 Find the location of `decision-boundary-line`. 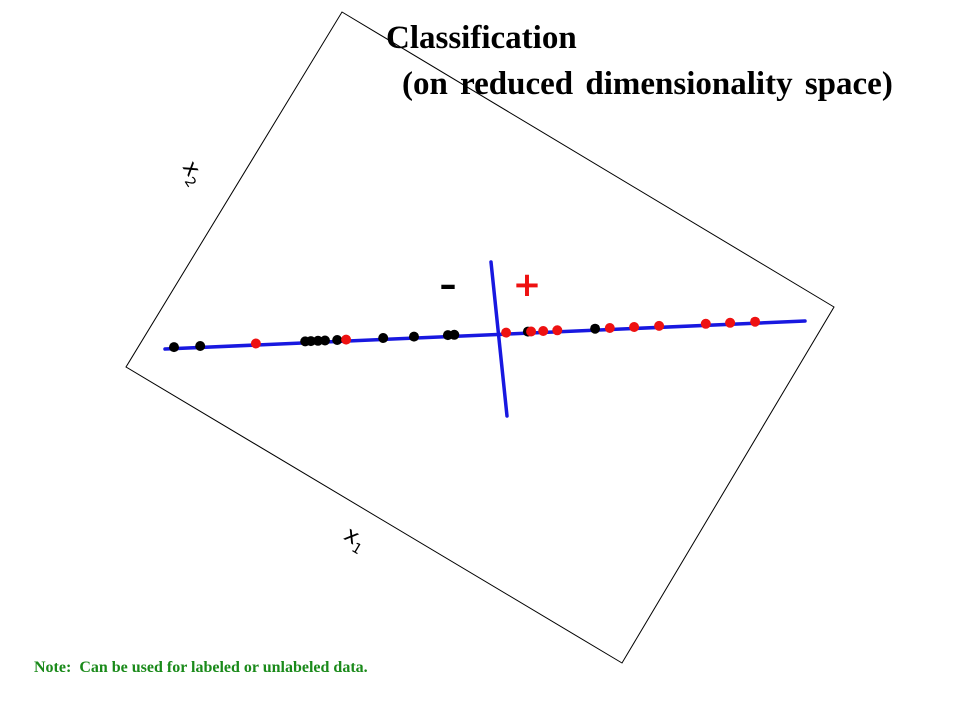

decision-boundary-line is located at coordinates (499, 339).